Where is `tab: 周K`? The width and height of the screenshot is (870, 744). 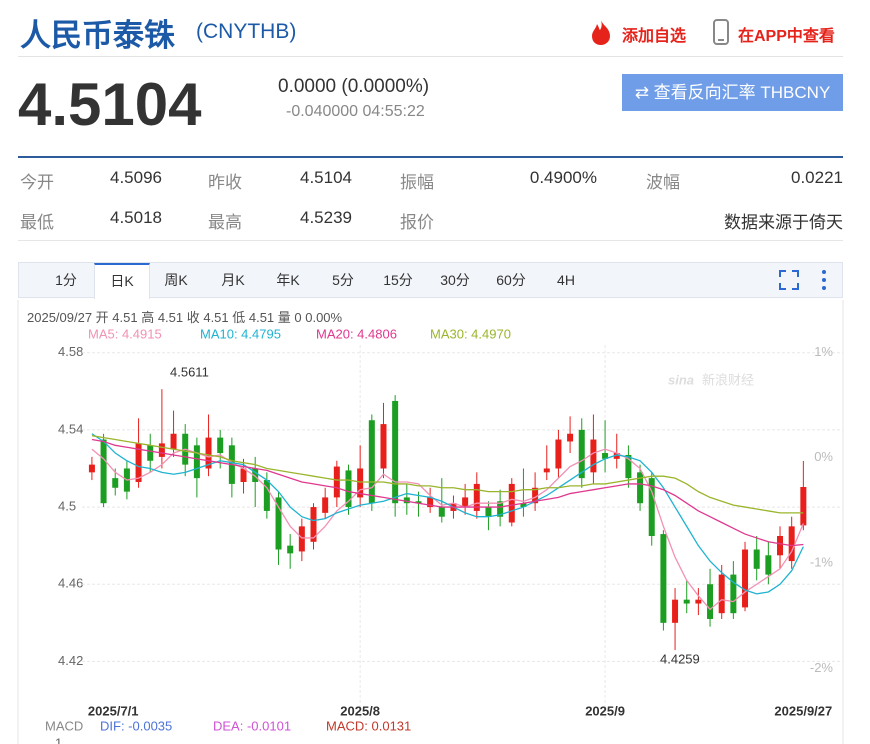
tab: 周K is located at coordinates (176, 280).